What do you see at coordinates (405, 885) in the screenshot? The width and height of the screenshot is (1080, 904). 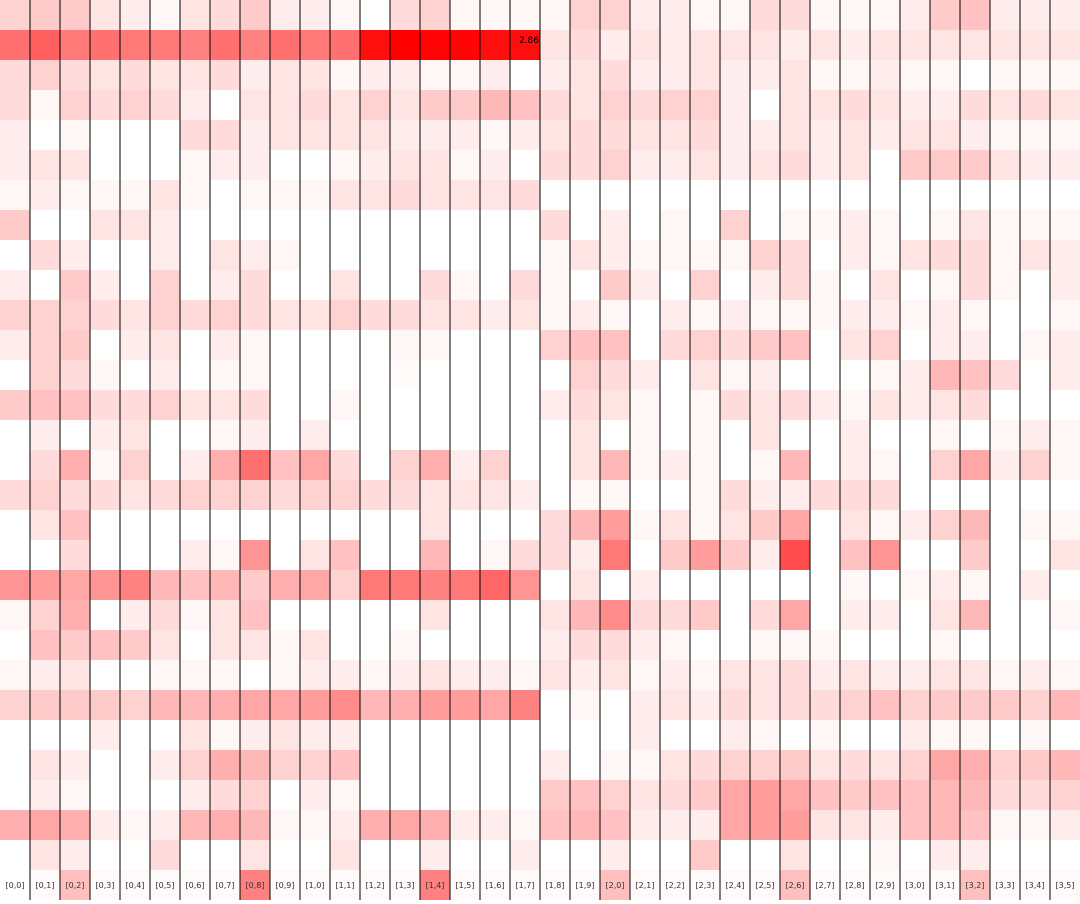 I see `column-label: [1,3]` at bounding box center [405, 885].